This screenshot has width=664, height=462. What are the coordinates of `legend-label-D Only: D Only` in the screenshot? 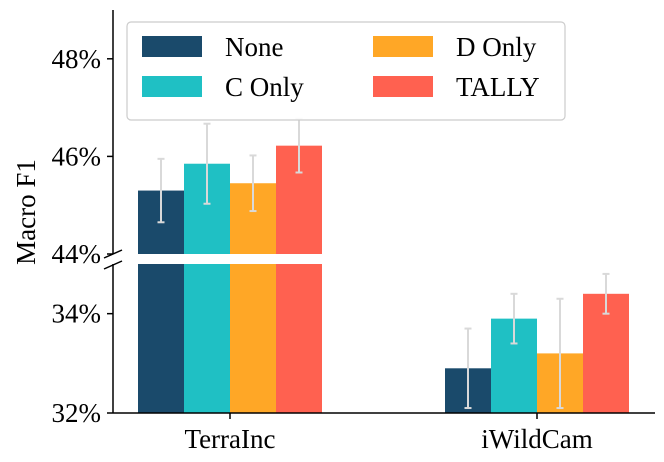 It's located at (496, 47).